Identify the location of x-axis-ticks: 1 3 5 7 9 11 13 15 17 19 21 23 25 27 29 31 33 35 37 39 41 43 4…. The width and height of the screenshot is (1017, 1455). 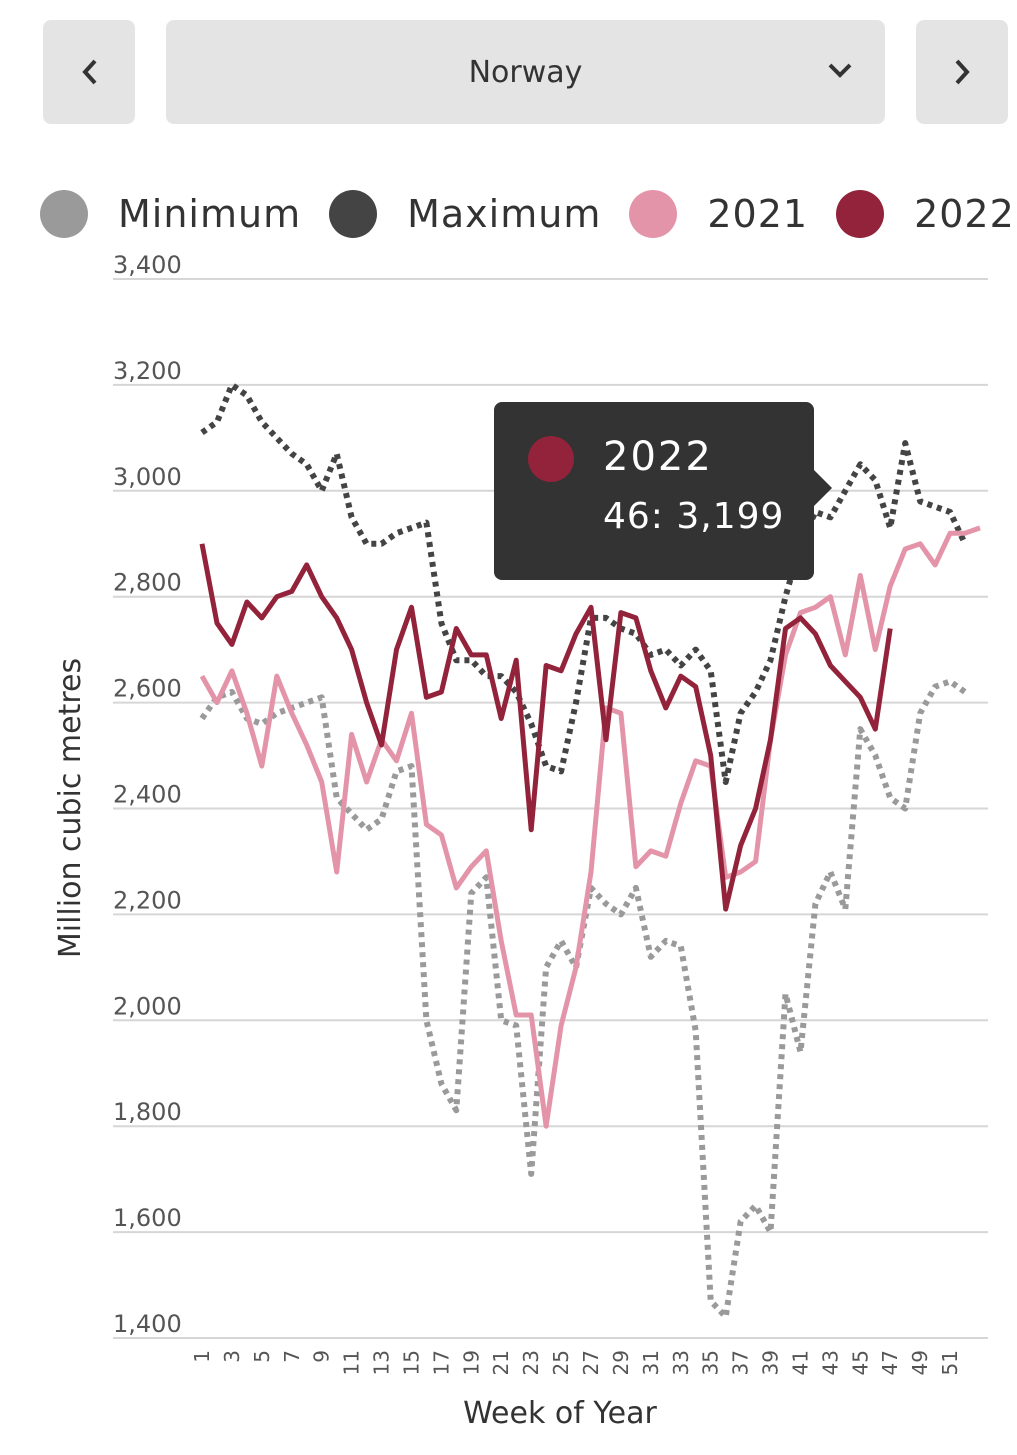
(576, 1362).